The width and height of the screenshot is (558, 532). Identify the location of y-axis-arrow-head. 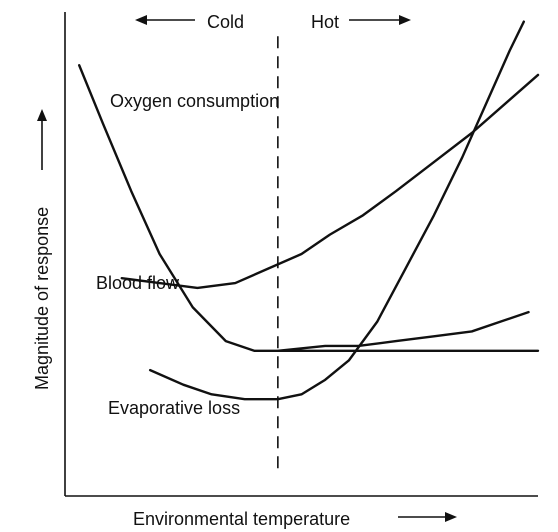
(42, 115).